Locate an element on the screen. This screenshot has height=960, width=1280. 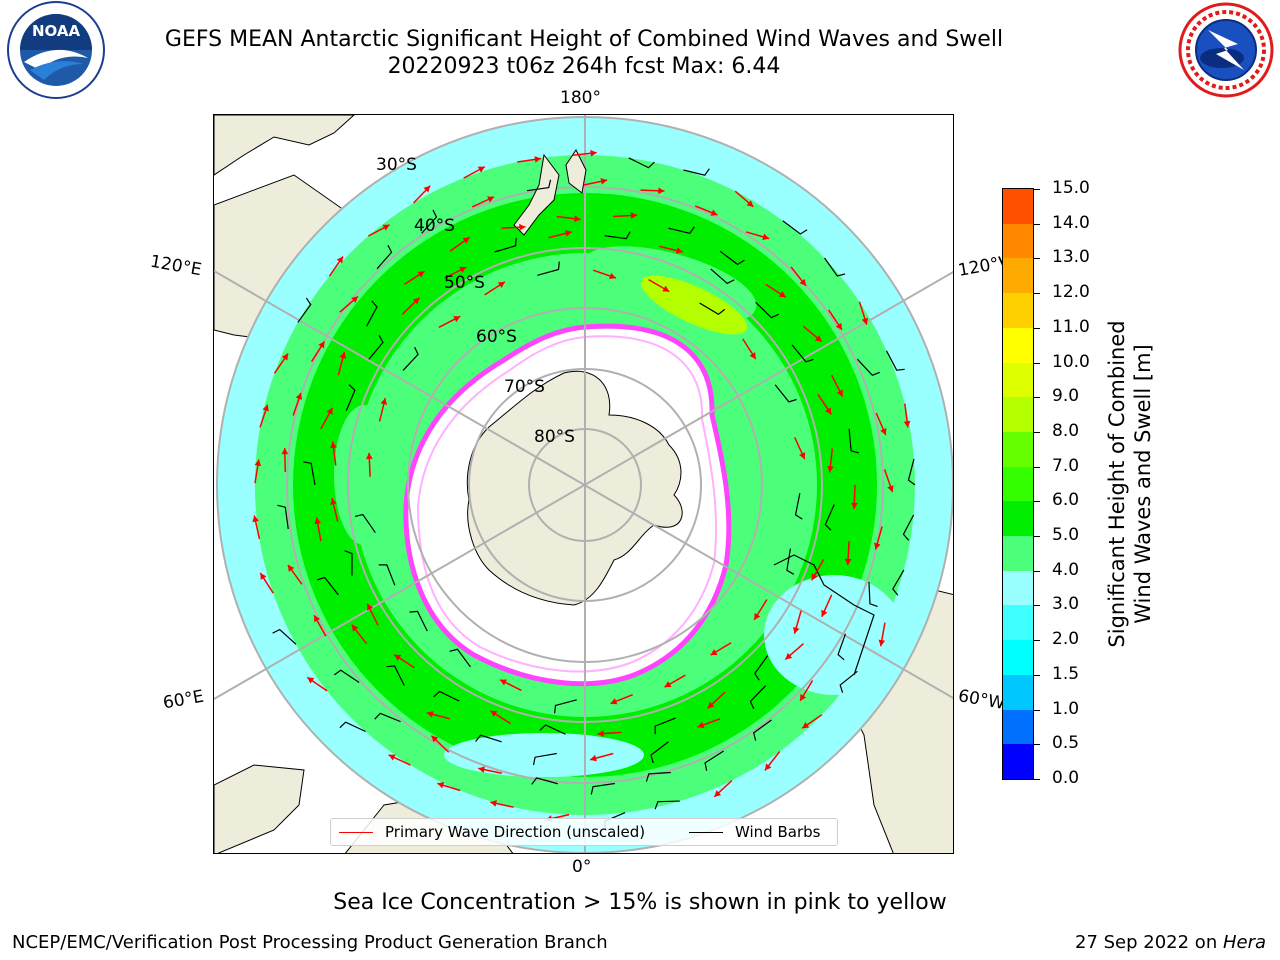
colorbar-tick-label: 7.0 is located at coordinates (1066, 465).